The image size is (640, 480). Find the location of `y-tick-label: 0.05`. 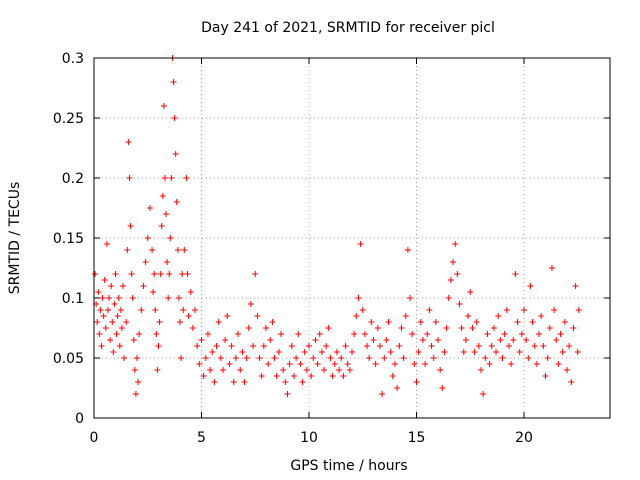

y-tick-label: 0.05 is located at coordinates (68, 359).